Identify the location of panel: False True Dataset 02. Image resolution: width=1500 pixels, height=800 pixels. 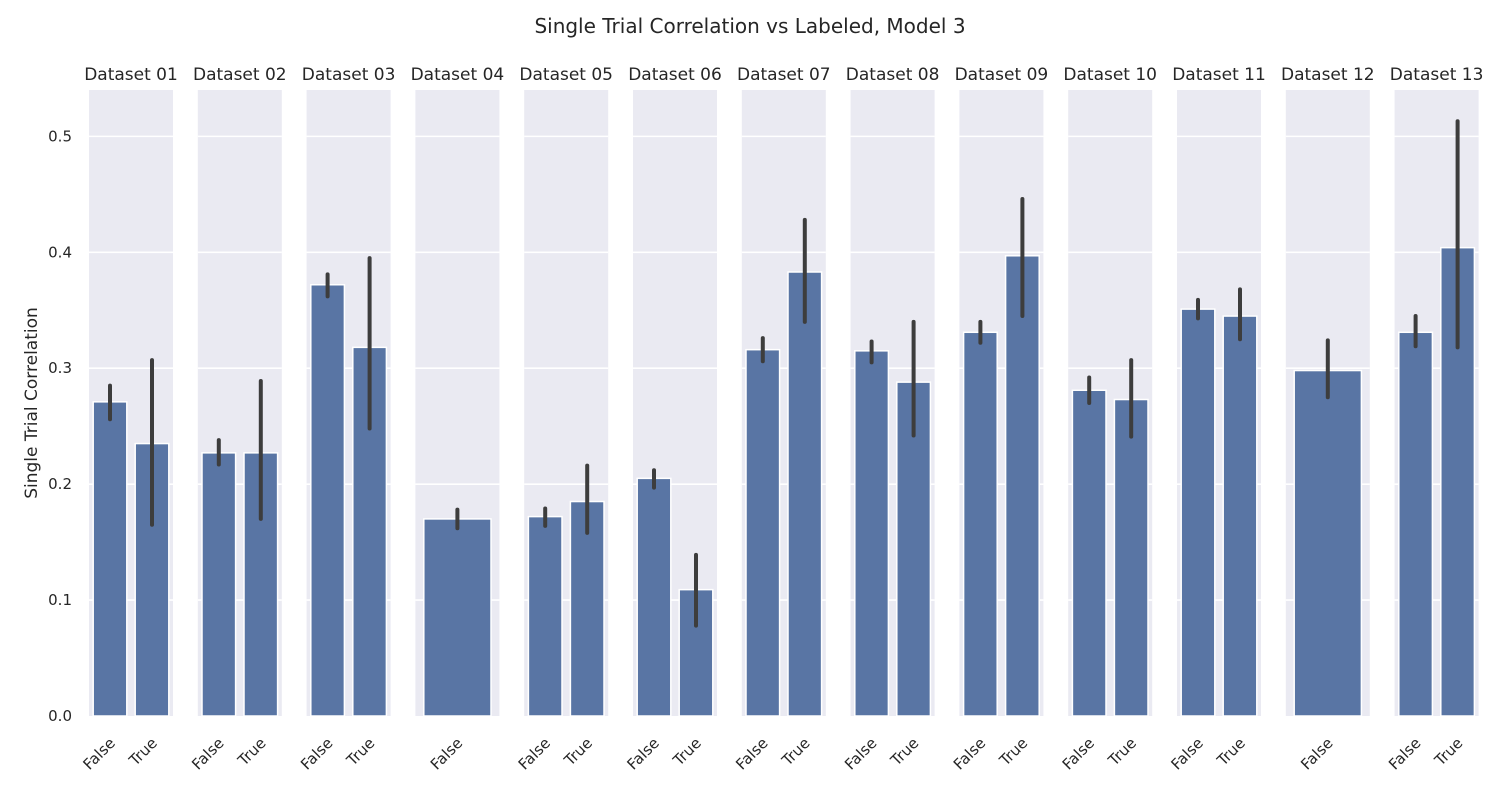
(237, 419).